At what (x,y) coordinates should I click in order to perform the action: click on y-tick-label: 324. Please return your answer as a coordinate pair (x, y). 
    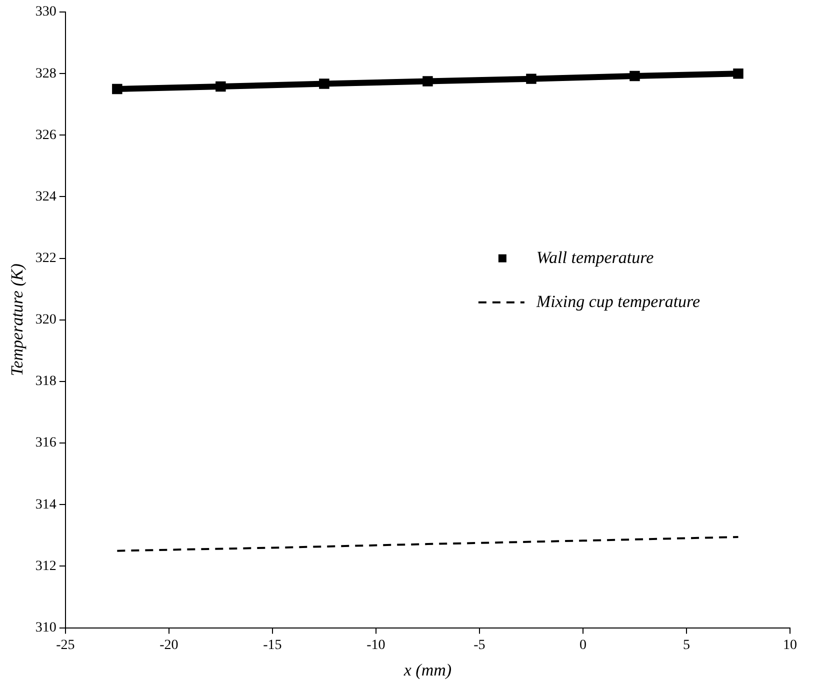
    Looking at the image, I should click on (45, 196).